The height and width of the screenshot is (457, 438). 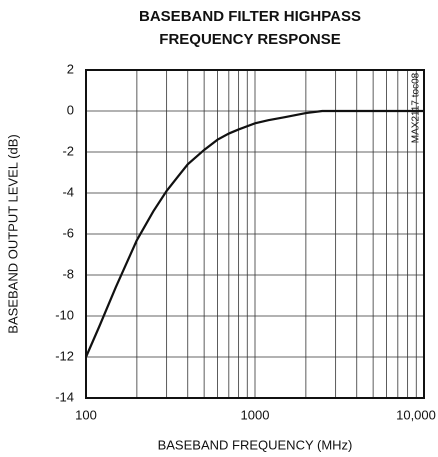 What do you see at coordinates (416, 414) in the screenshot?
I see `x-tick-label: 10,000` at bounding box center [416, 414].